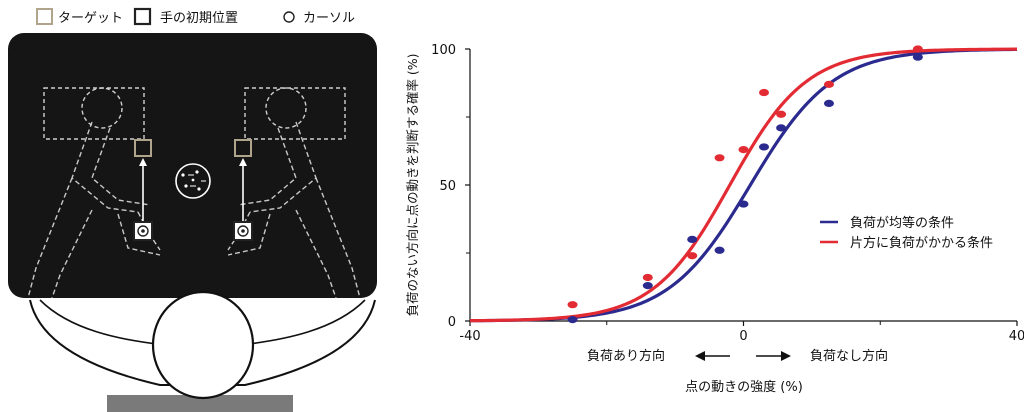 This screenshot has width=1024, height=412. I want to click on left-target-circle, so click(102, 108).